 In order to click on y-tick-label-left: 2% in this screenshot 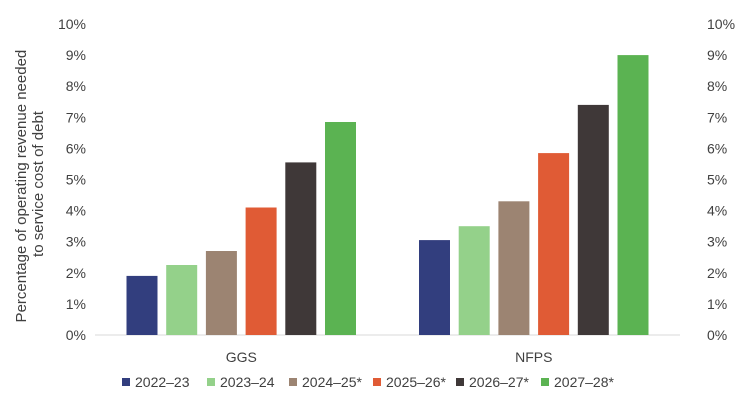, I will do `click(76, 273)`.